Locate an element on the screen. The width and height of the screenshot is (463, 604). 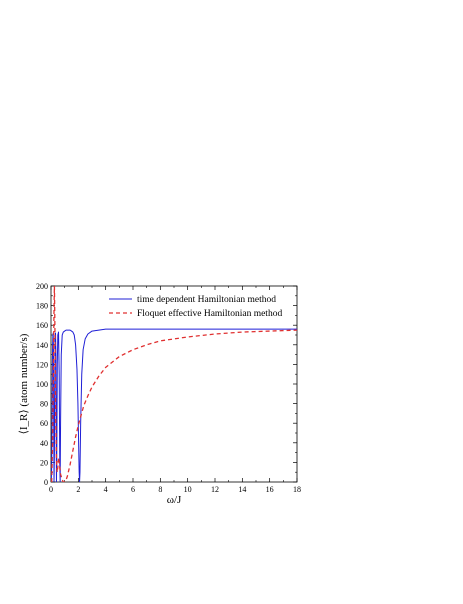
y-tick-label: 0 is located at coordinates (46, 482).